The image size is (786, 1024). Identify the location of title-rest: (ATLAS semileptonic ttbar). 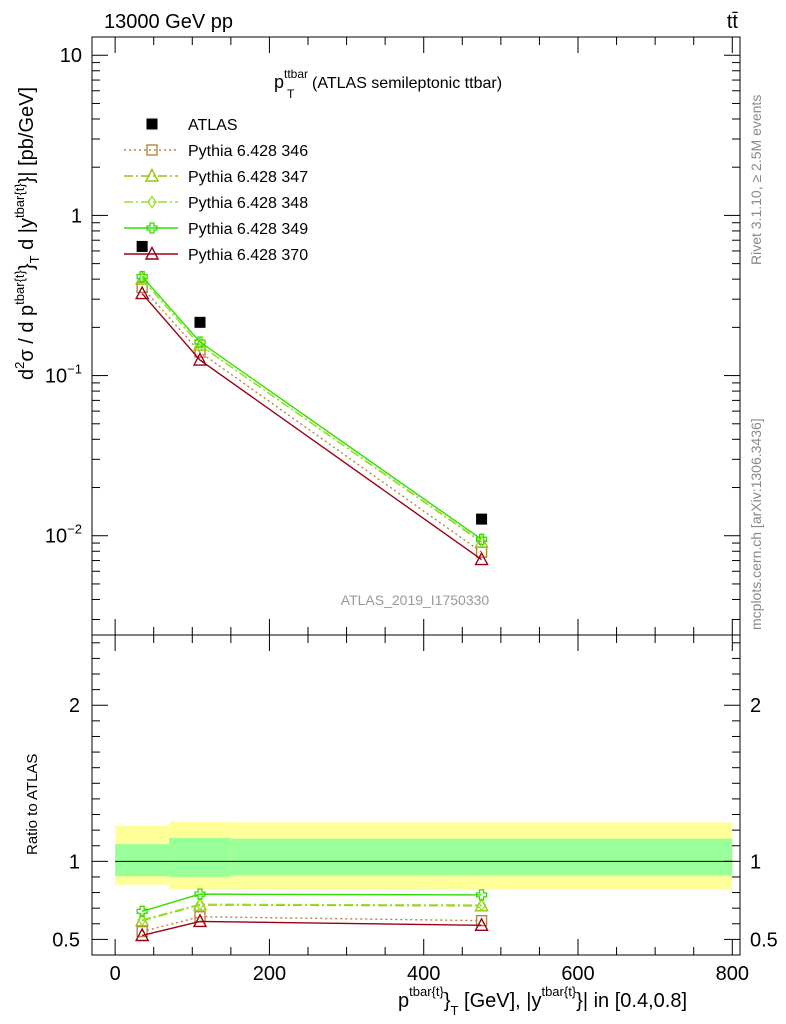
(407, 83).